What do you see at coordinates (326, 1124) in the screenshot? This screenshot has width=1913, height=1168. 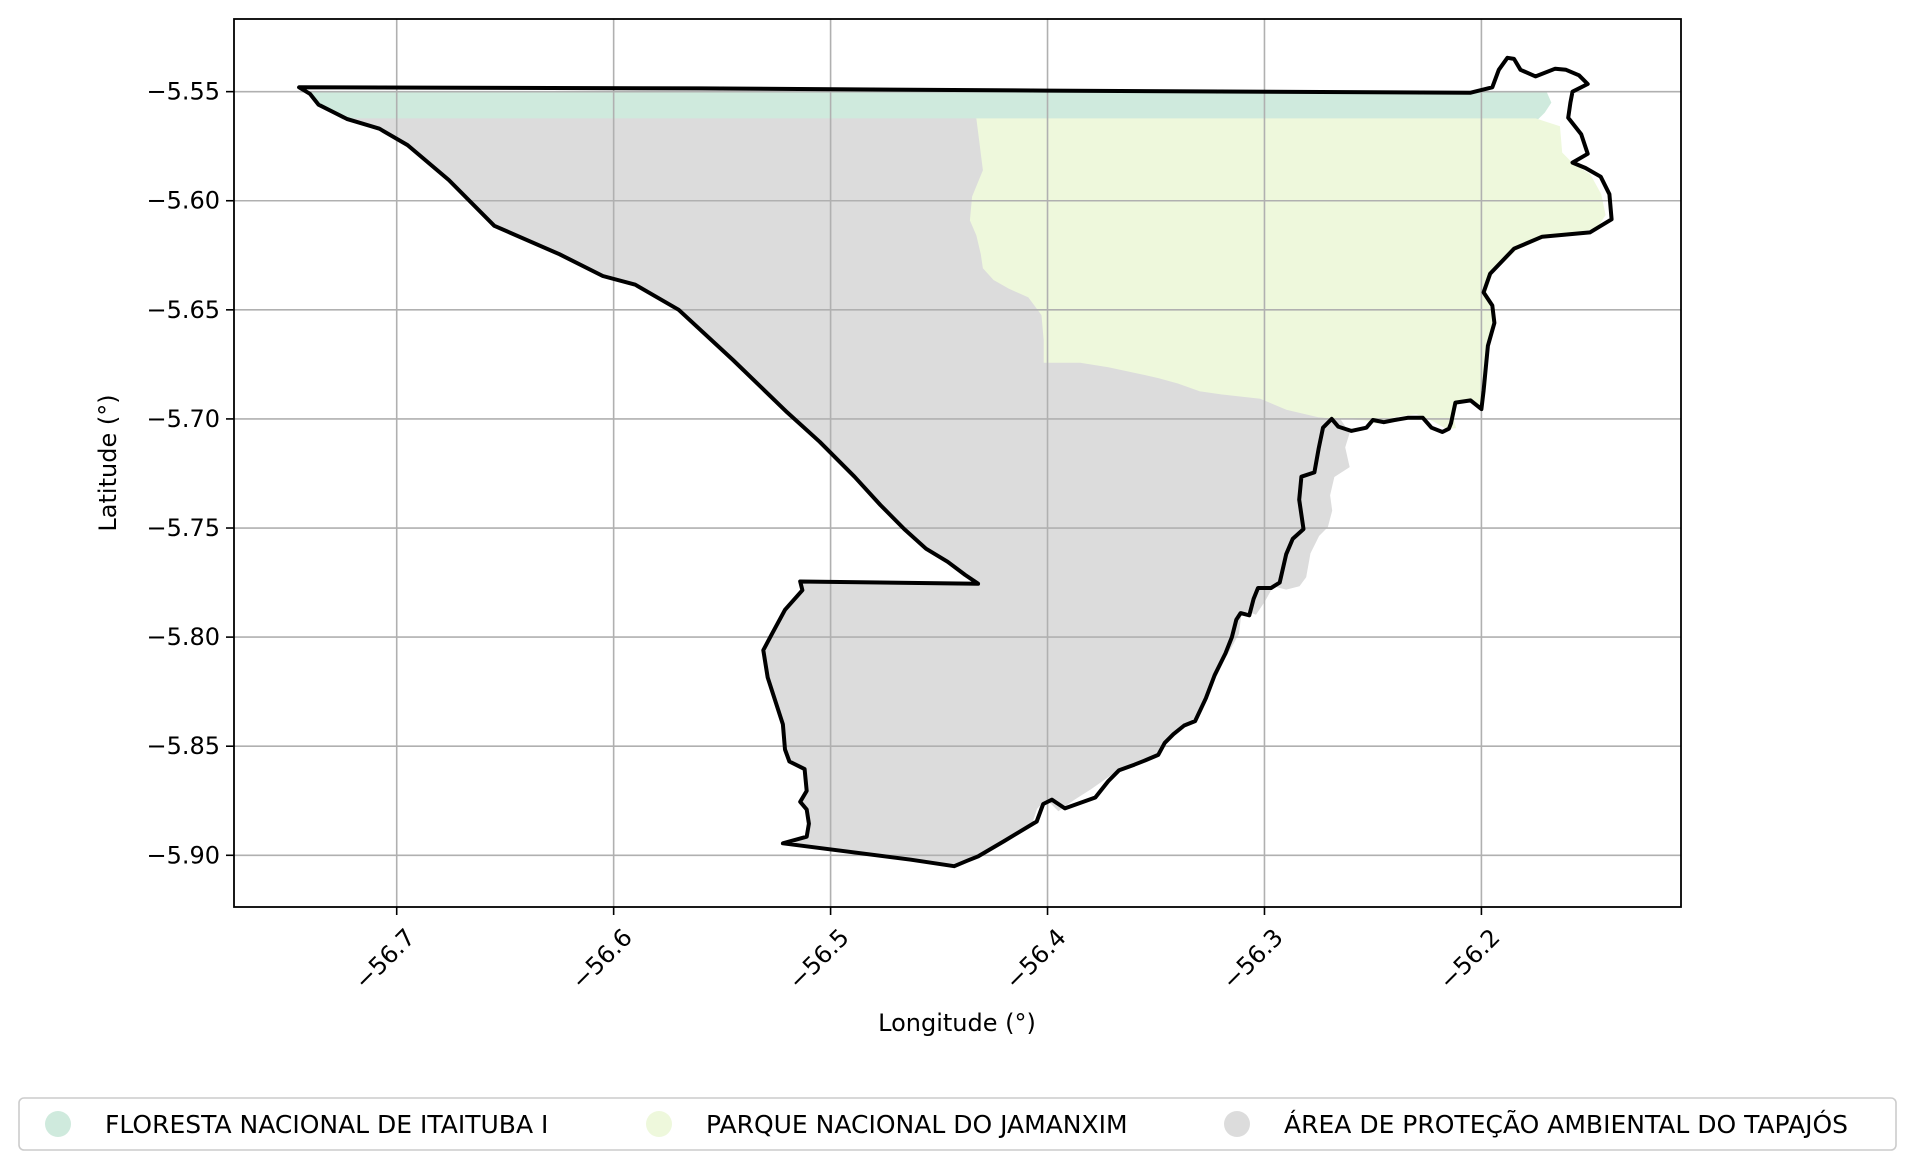 I see `legend-label-itaituba: FLORESTA NACIONAL DE ITAITUBA I` at bounding box center [326, 1124].